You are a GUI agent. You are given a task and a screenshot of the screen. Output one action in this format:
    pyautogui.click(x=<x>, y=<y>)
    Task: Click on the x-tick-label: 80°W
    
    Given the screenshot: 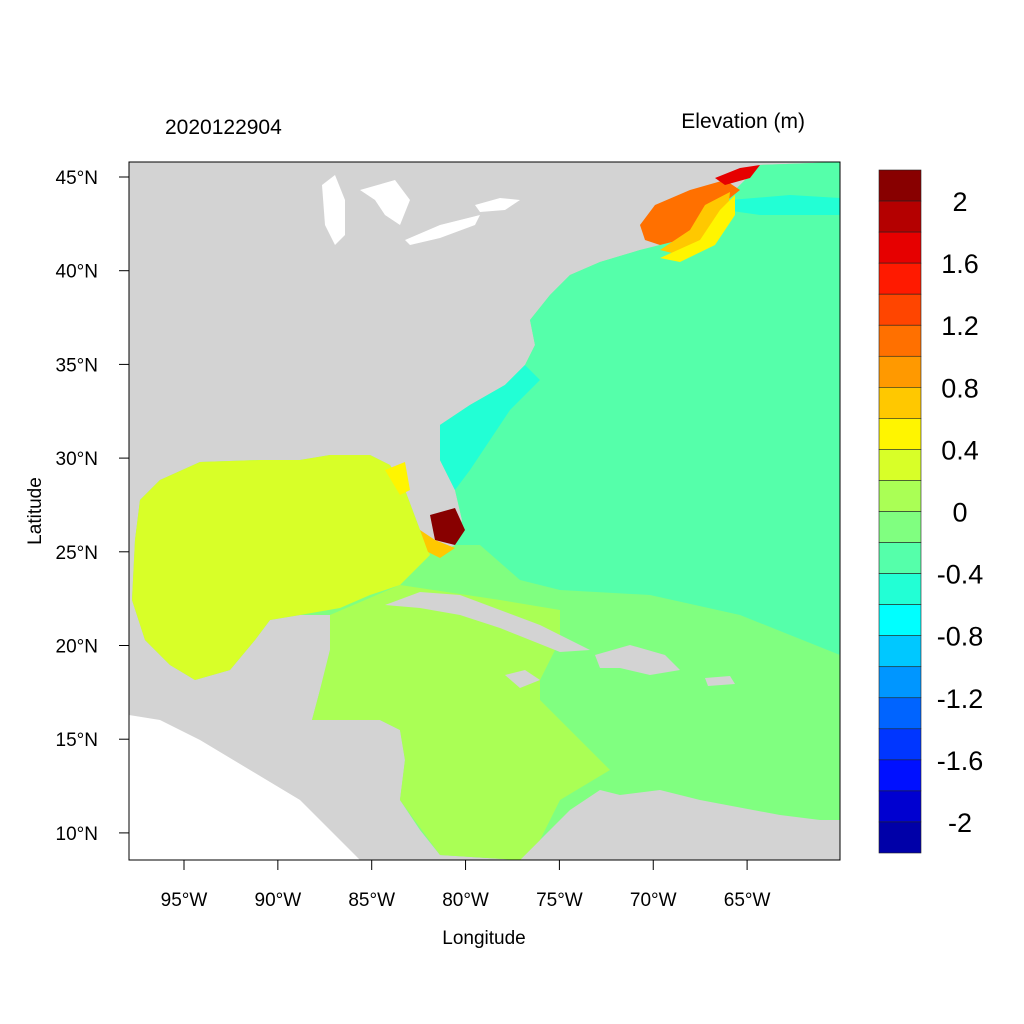 What is the action you would take?
    pyautogui.click(x=465, y=900)
    